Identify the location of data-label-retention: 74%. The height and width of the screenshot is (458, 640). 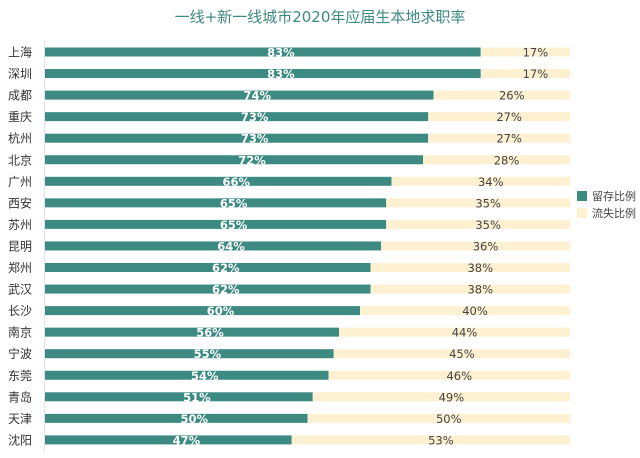
(257, 96).